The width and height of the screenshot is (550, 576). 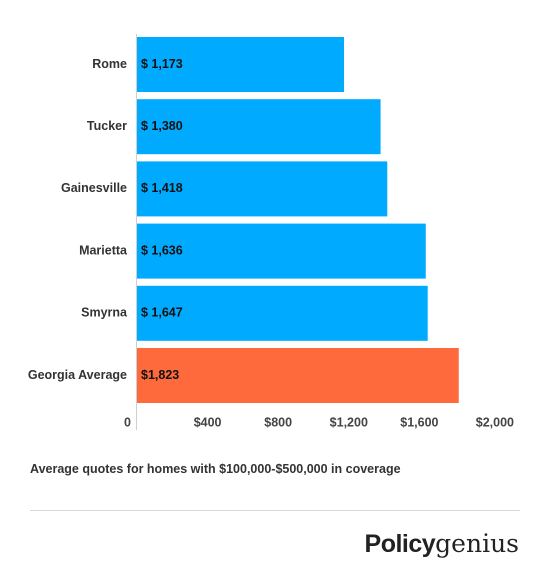 I want to click on x-tick-label-1-200: $1,200, so click(x=349, y=422).